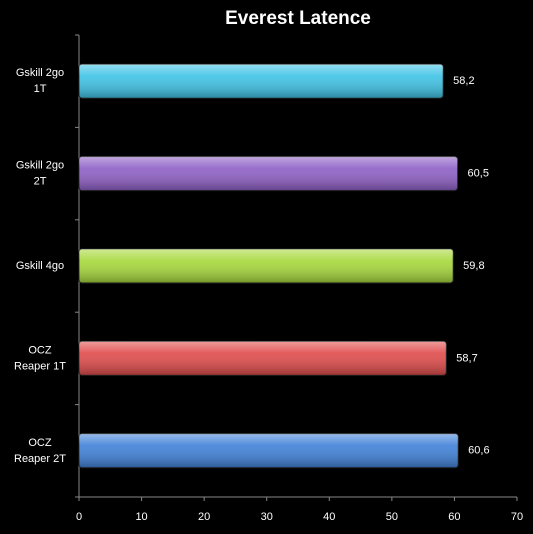  Describe the element at coordinates (463, 81) in the screenshot. I see `value-label: 58,2` at that location.